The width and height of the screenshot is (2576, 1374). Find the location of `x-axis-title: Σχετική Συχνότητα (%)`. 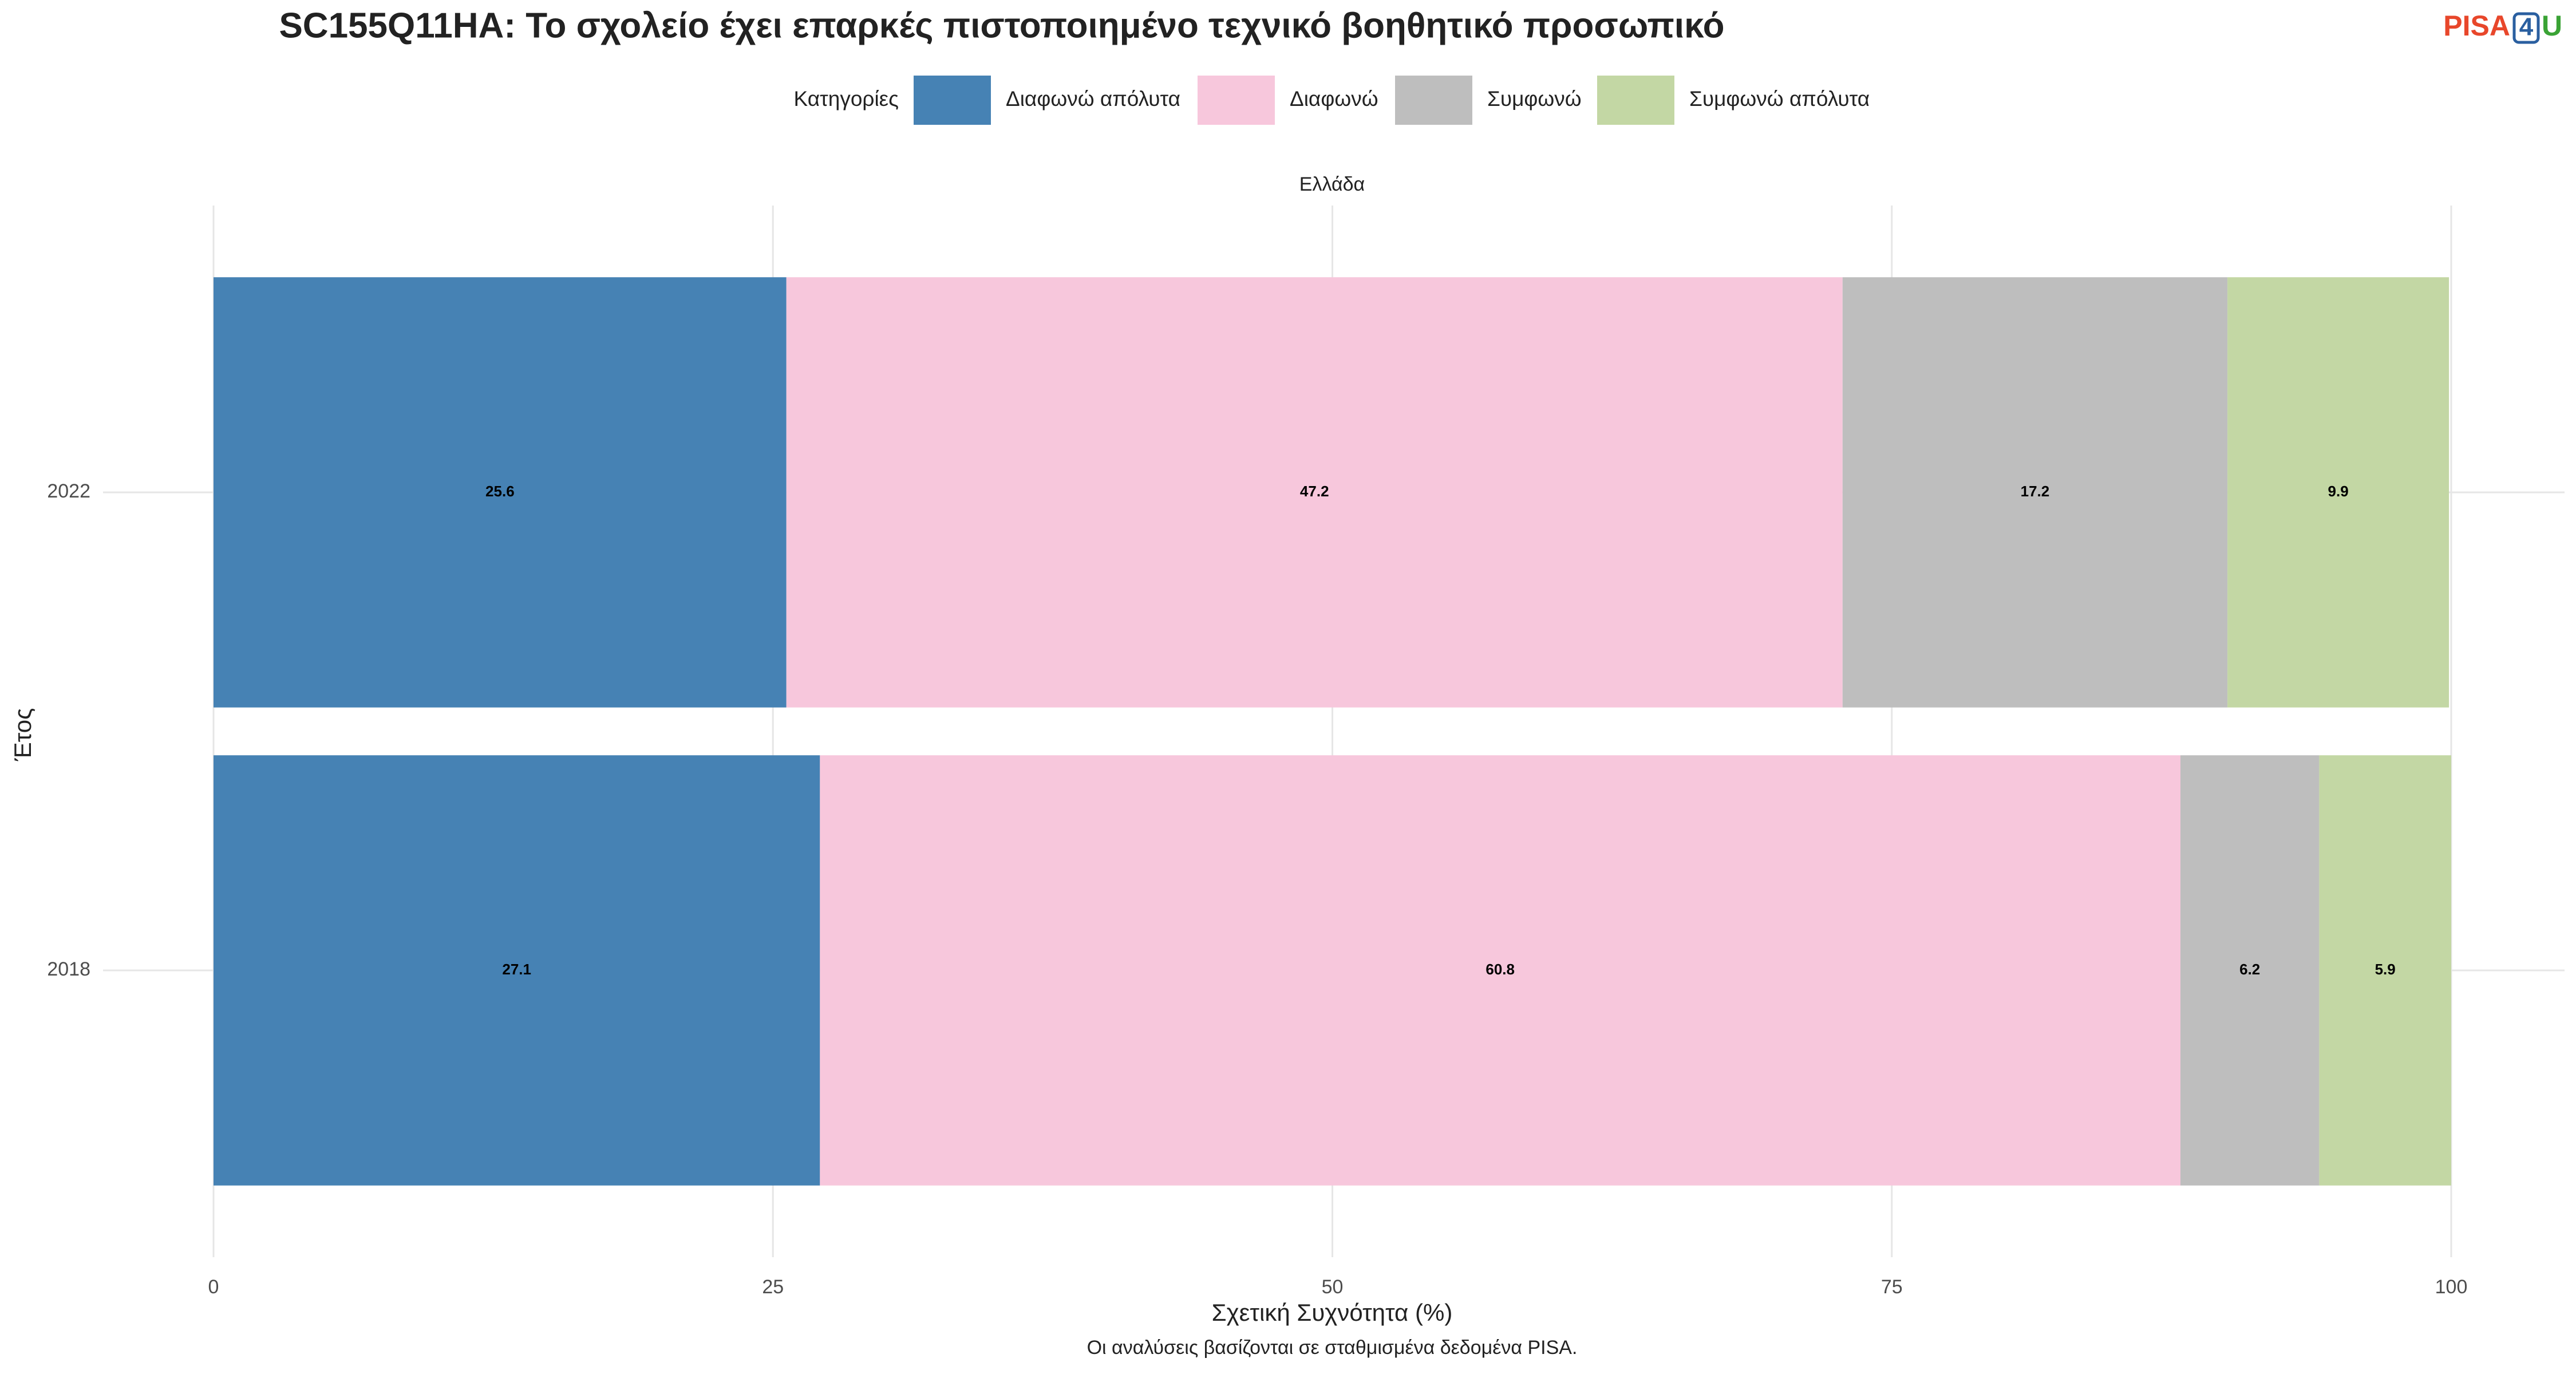

x-axis-title: Σχετική Συχνότητα (%) is located at coordinates (1332, 1313).